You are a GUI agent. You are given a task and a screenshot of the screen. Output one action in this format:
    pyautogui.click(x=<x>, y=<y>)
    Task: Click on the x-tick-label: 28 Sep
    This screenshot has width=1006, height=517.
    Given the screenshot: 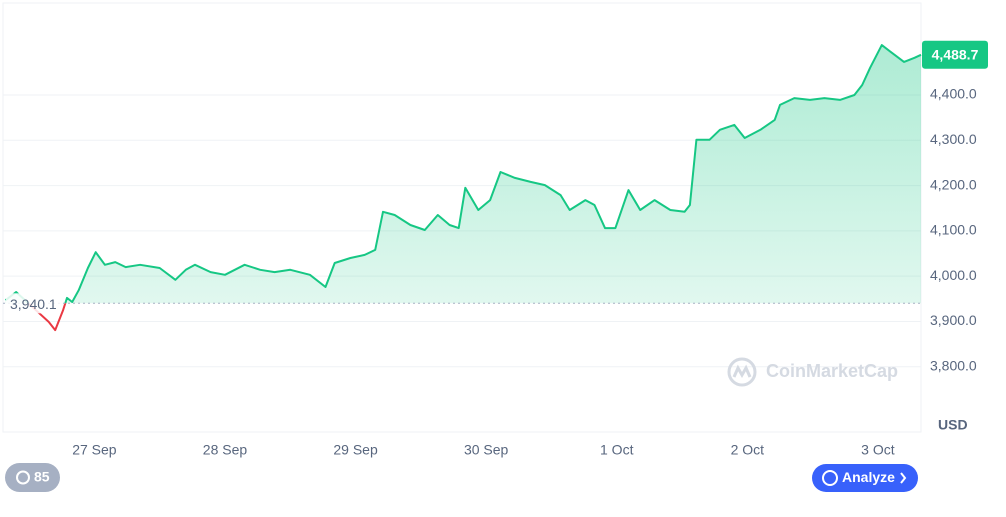 What is the action you would take?
    pyautogui.click(x=225, y=450)
    